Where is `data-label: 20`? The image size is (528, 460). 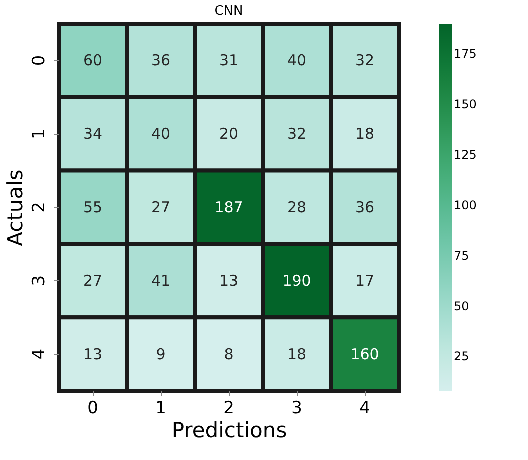
data-label: 20 is located at coordinates (229, 134).